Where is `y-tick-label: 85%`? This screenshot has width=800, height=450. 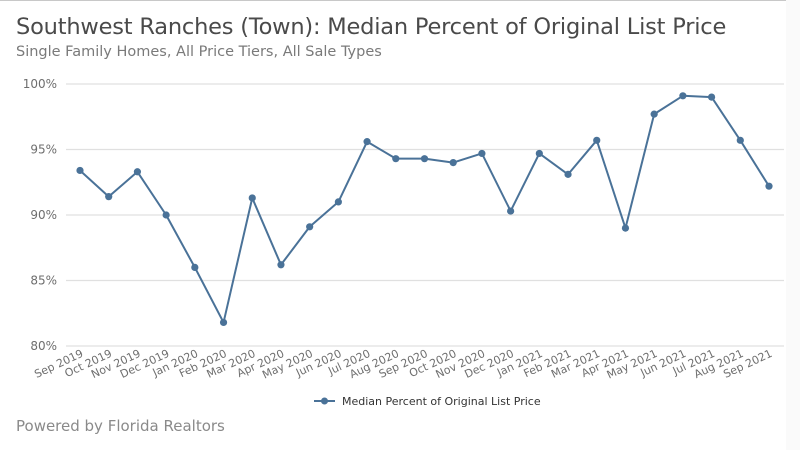 y-tick-label: 85% is located at coordinates (43, 281).